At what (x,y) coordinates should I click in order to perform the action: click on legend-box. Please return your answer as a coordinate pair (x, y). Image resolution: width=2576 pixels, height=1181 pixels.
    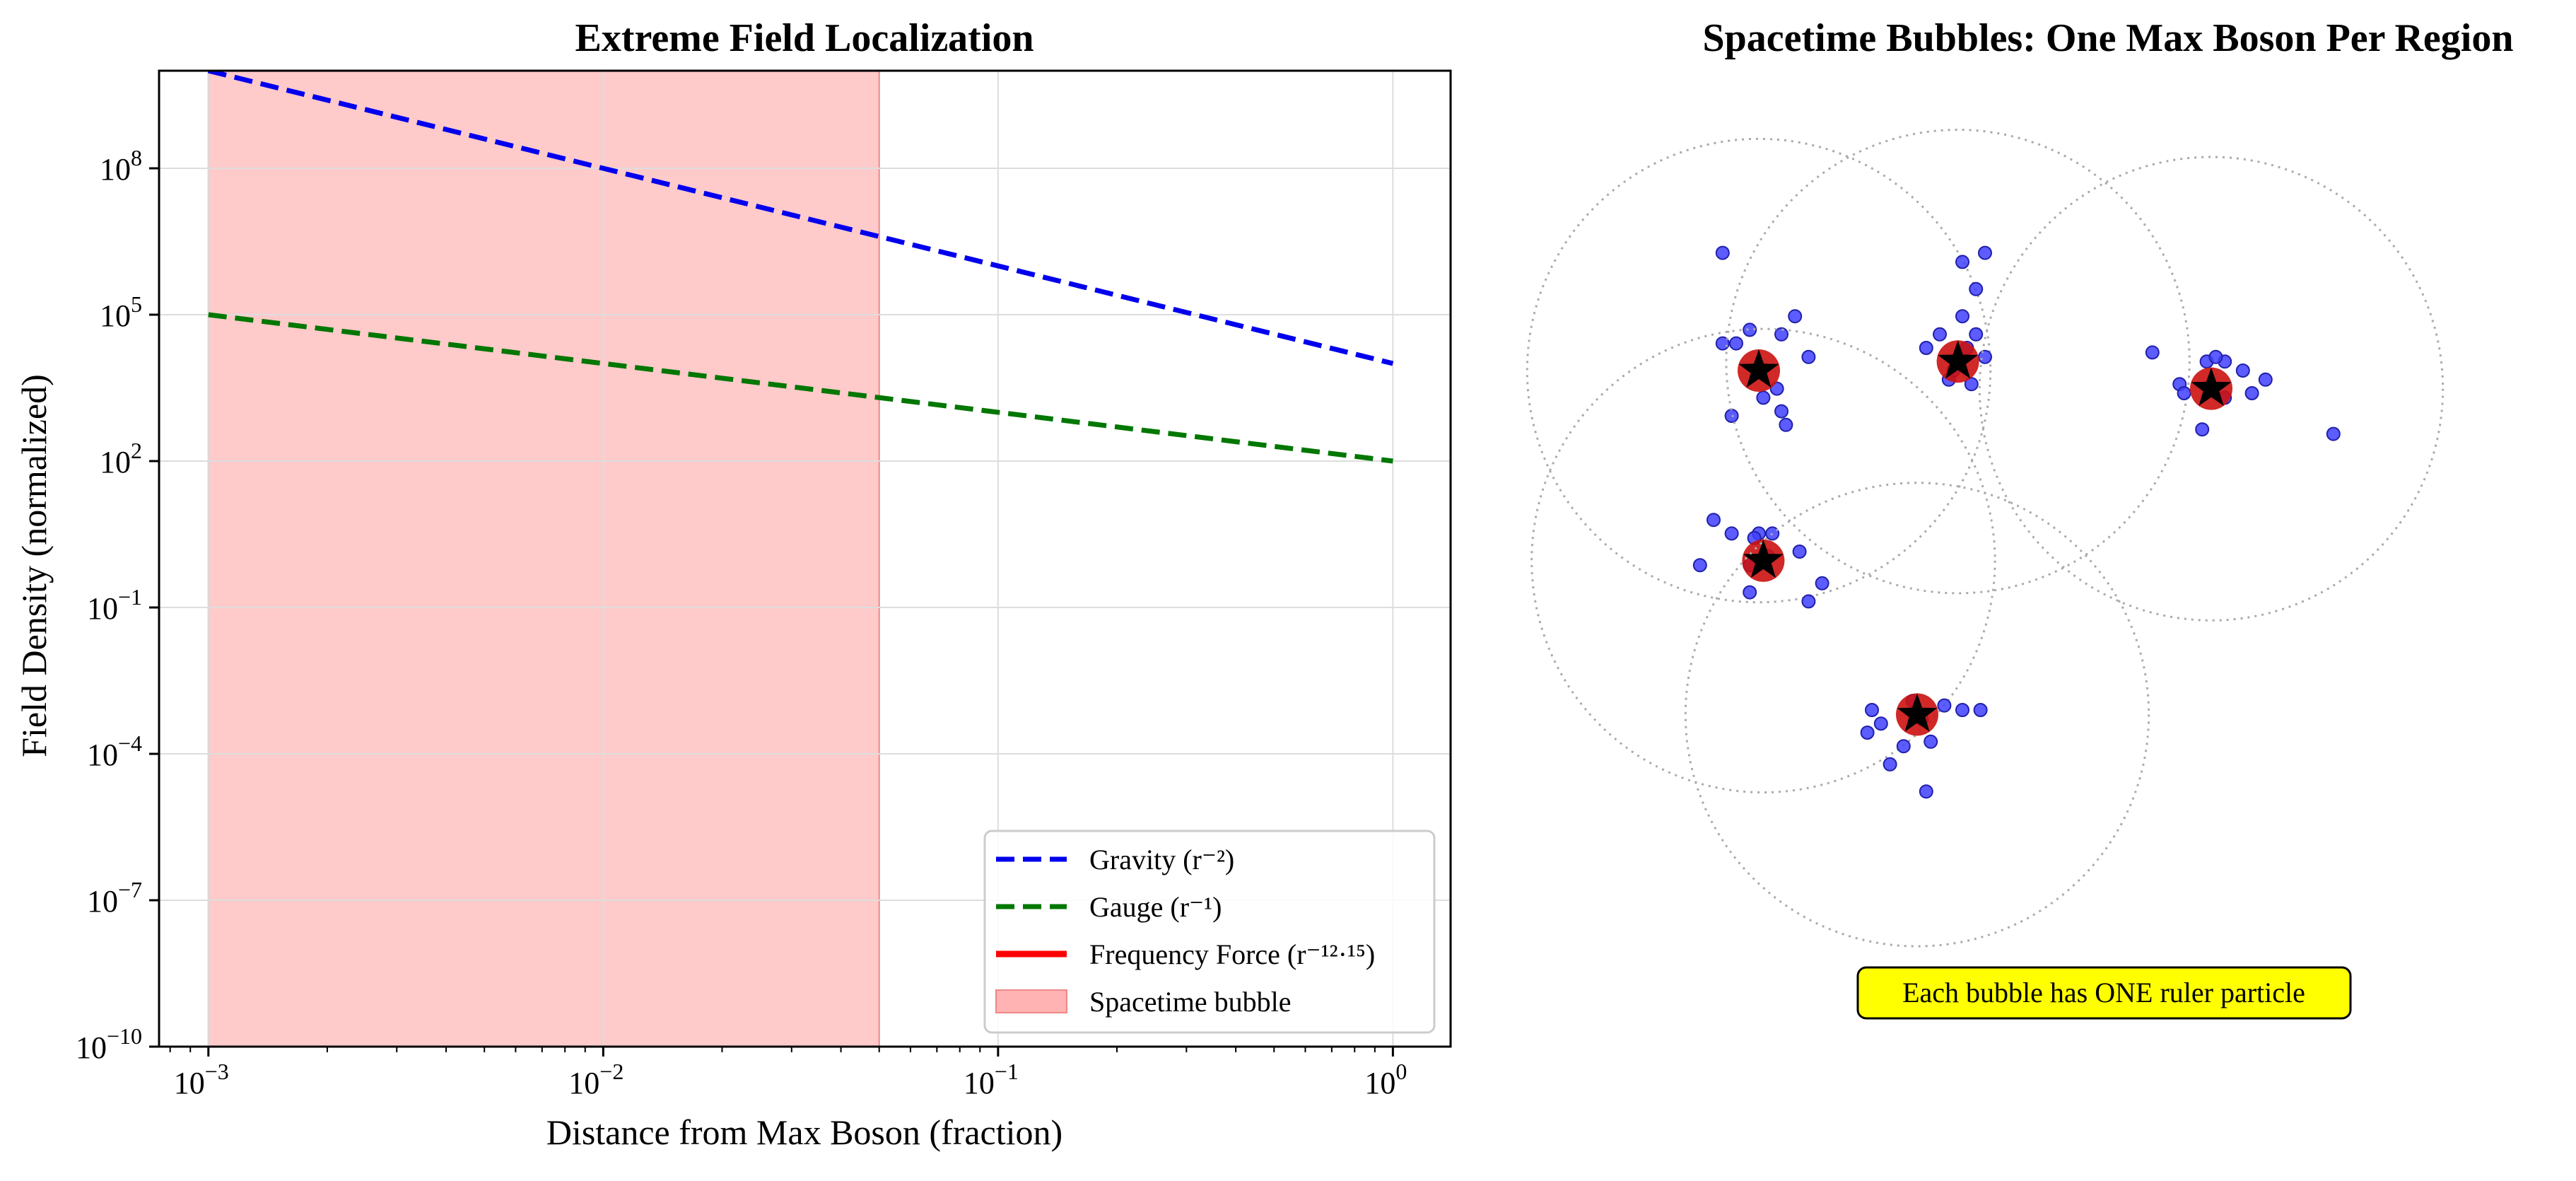
    Looking at the image, I should click on (1210, 932).